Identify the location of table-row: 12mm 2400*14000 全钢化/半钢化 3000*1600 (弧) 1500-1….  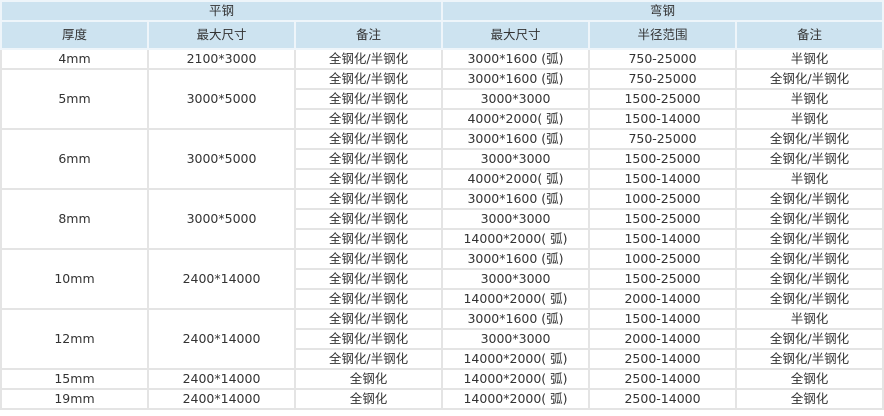
(442, 339).